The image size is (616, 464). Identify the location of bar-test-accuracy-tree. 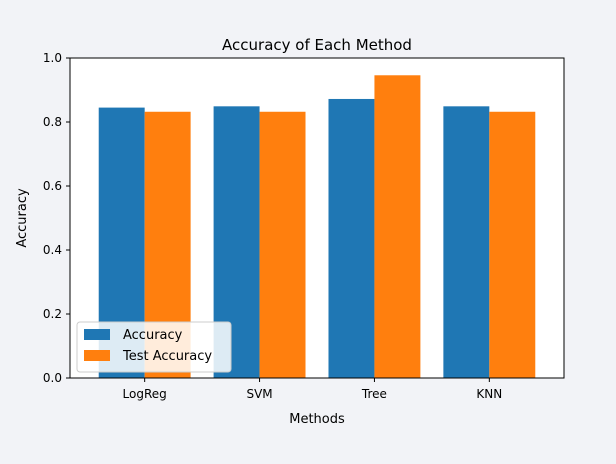
(397, 226).